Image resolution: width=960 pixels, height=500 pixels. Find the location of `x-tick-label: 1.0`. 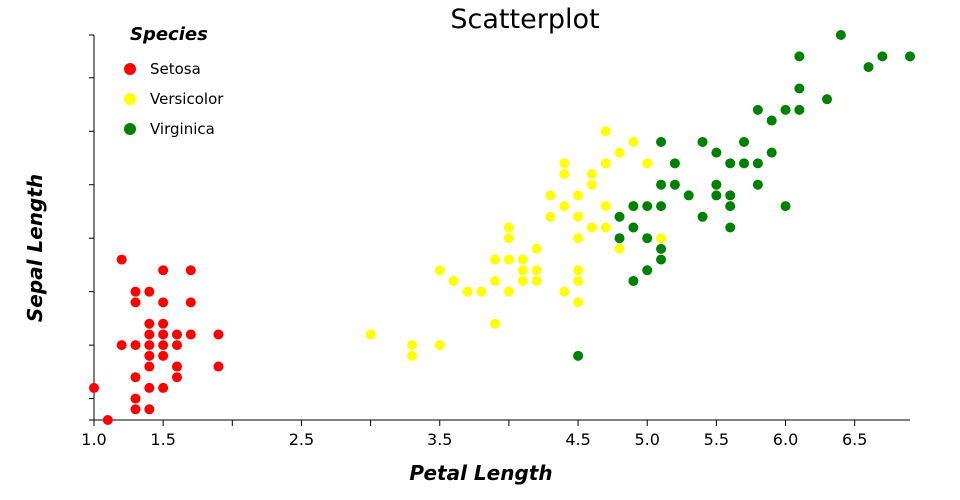

x-tick-label: 1.0 is located at coordinates (93, 439).